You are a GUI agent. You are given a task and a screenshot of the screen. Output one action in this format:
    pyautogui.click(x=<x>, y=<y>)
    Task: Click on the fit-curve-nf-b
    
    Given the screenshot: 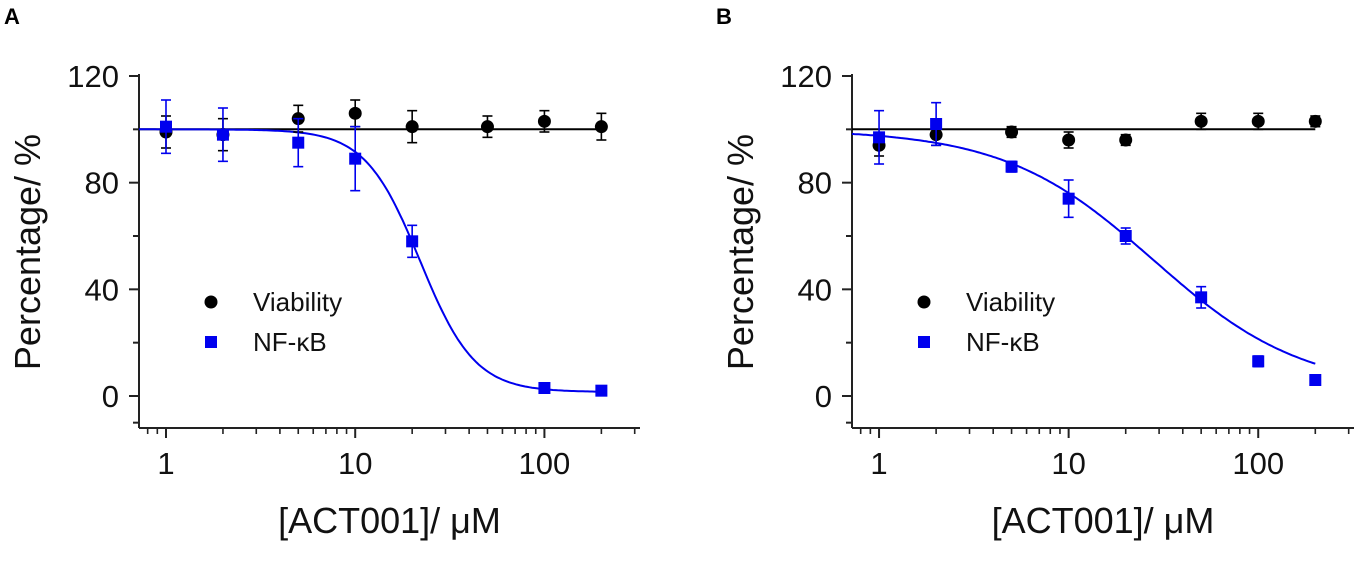 What is the action you would take?
    pyautogui.click(x=1083, y=248)
    